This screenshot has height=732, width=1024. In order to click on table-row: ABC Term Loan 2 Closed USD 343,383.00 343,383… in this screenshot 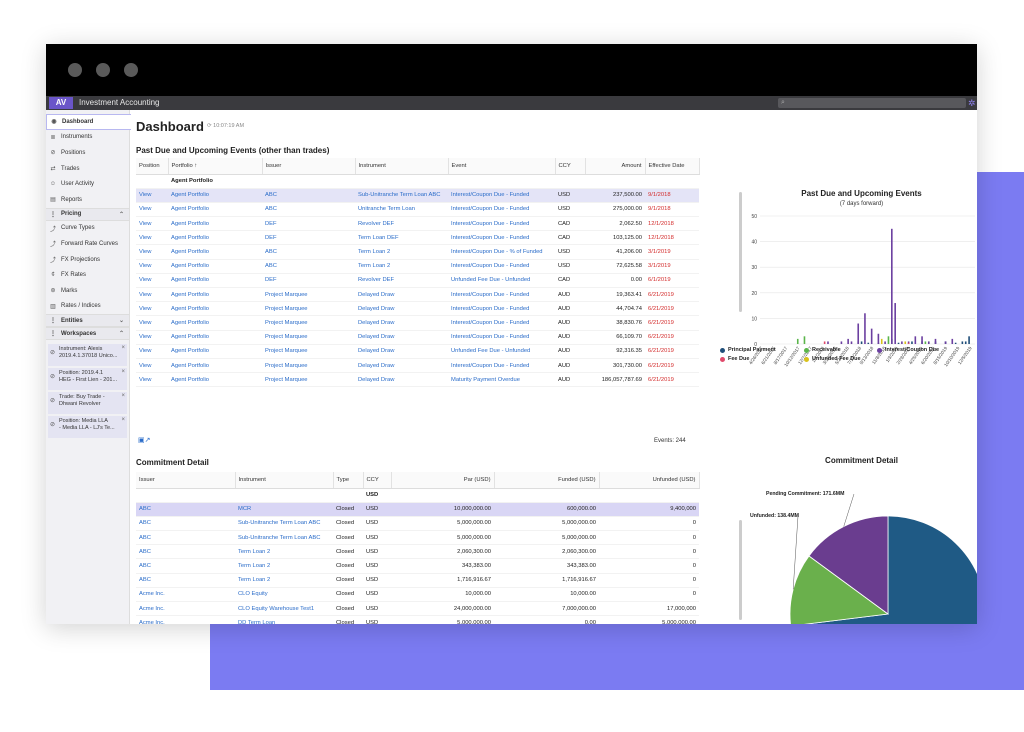, I will do `click(417, 566)`.